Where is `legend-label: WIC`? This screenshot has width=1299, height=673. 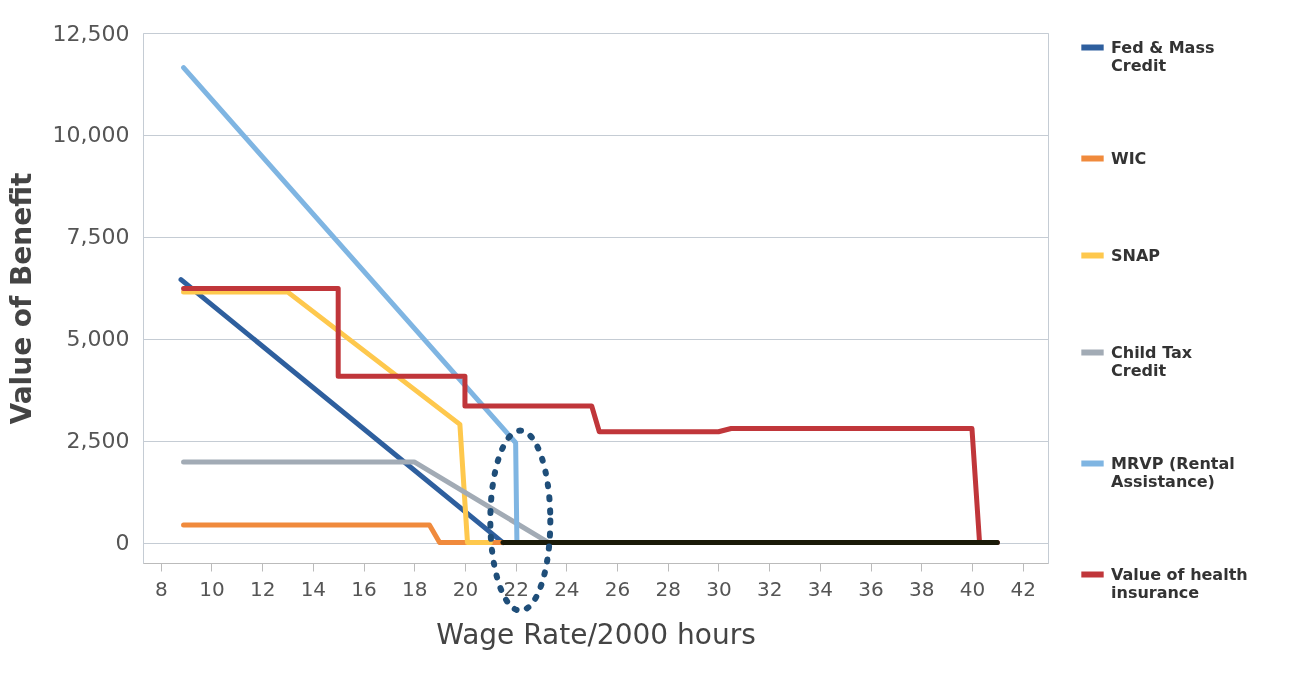
legend-label: WIC is located at coordinates (1129, 158).